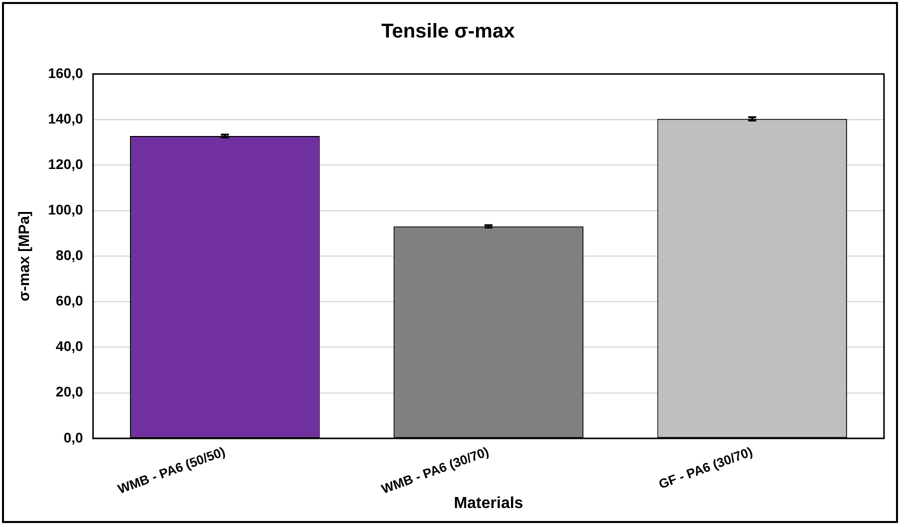 The image size is (906, 527). Describe the element at coordinates (66, 72) in the screenshot. I see `y-tick-label: 160,0` at that location.